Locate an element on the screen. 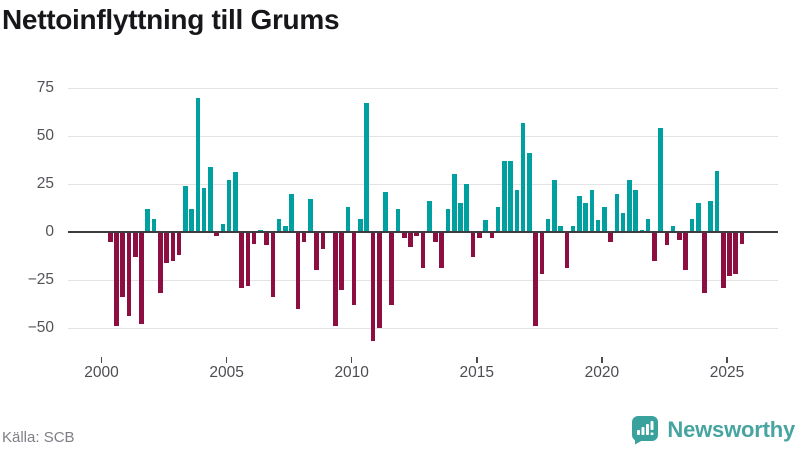 This screenshot has height=450, width=800. x-axis-label: 2010 is located at coordinates (351, 372).